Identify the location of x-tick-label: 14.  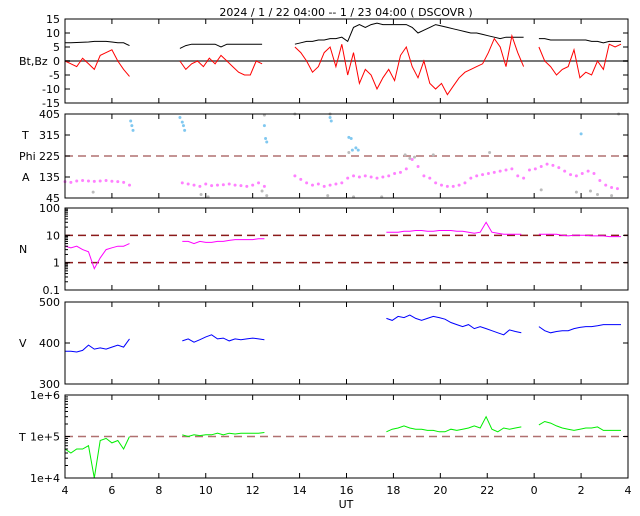
(300, 490).